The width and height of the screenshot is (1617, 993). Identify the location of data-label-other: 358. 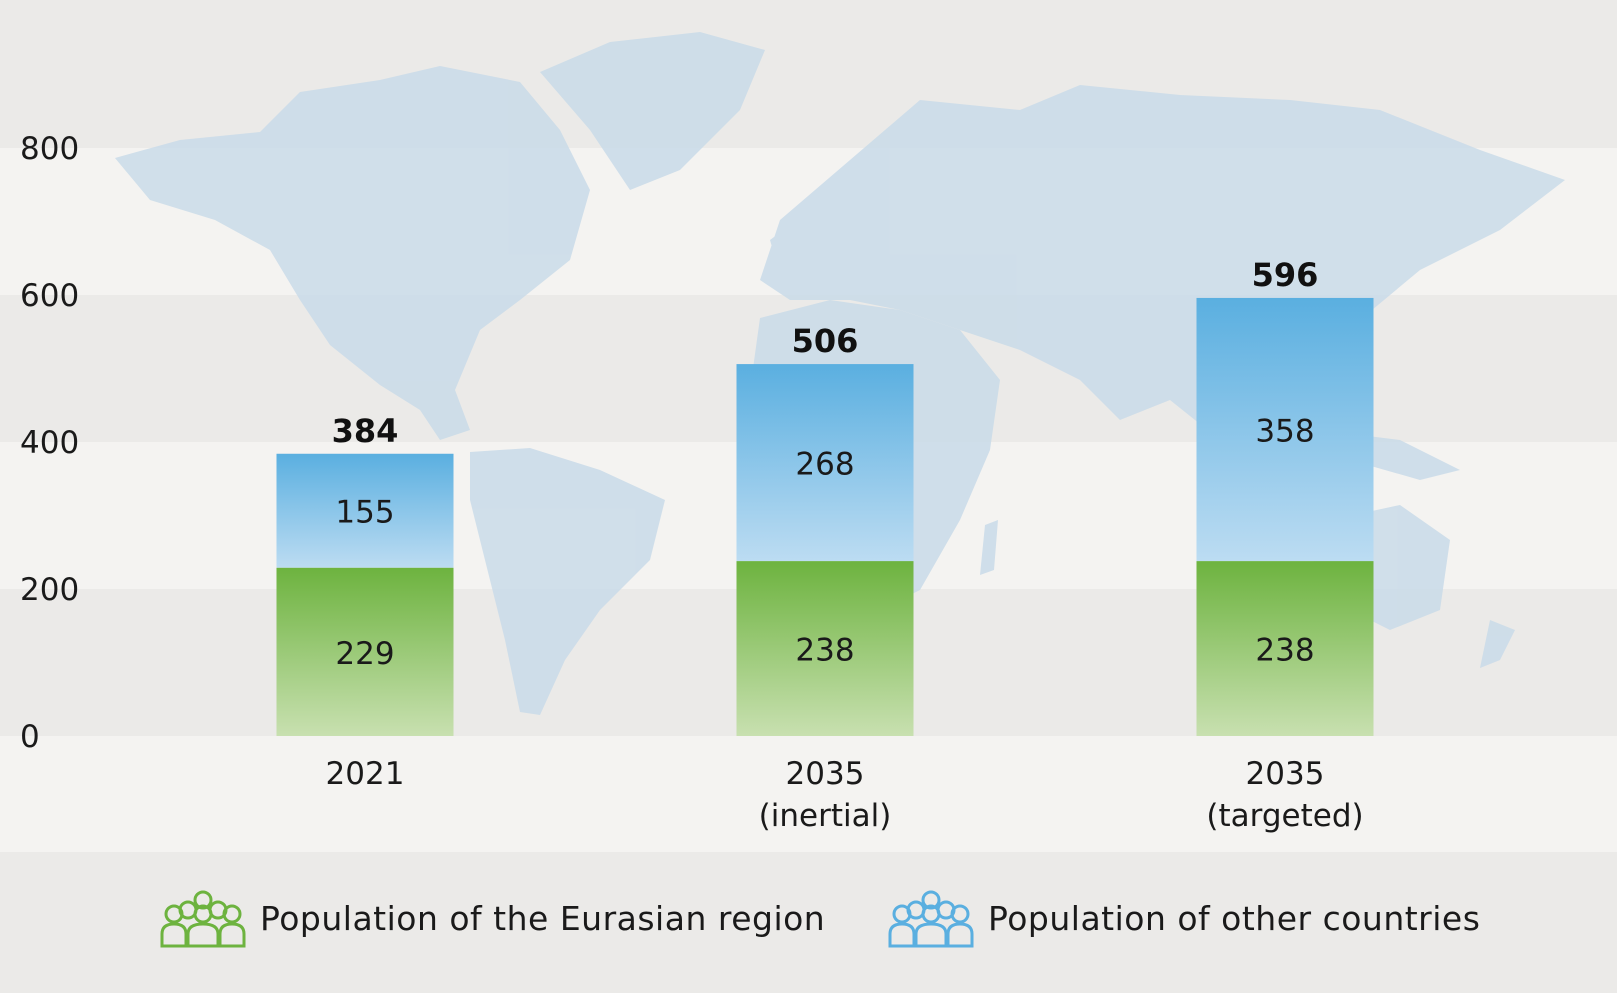
(1284, 432).